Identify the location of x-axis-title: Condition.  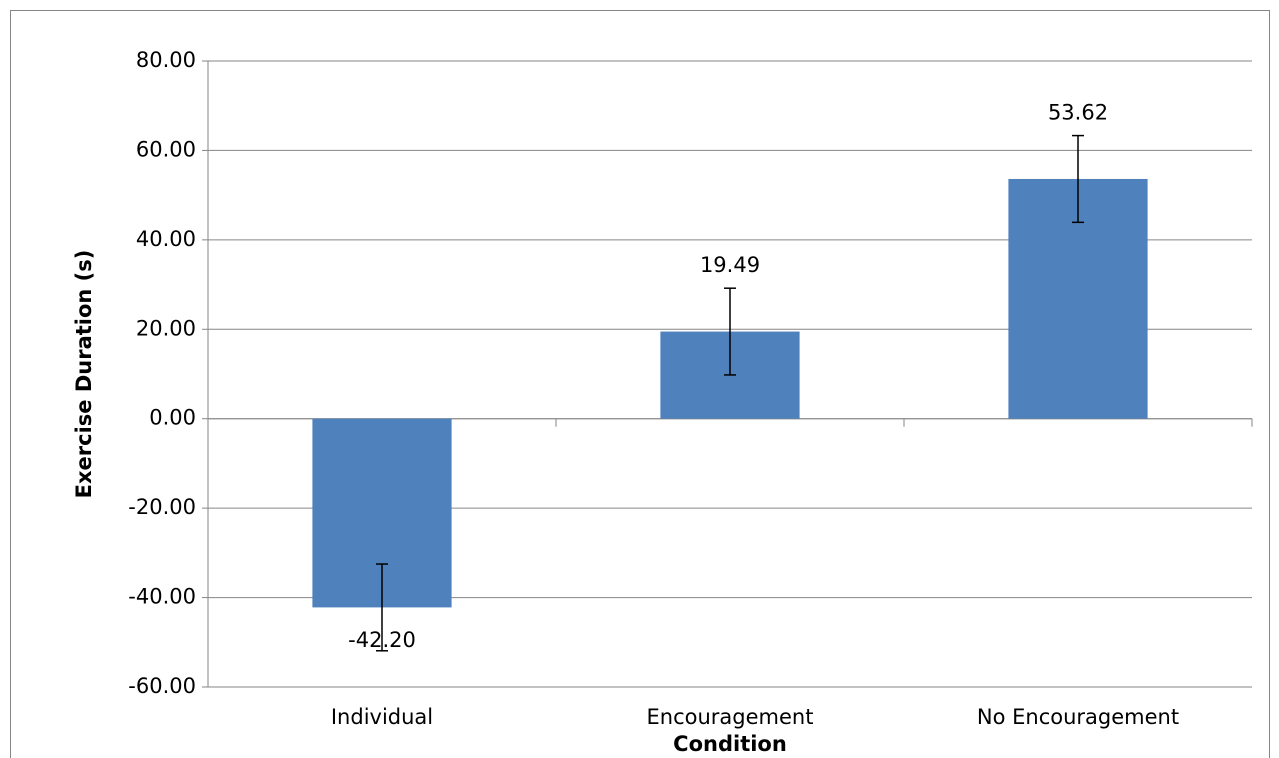
(730, 744).